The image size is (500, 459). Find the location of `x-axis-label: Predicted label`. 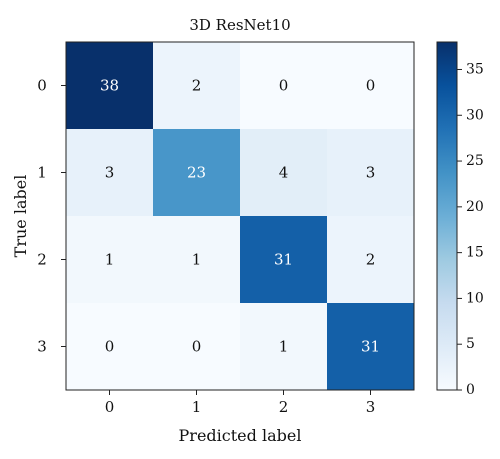

x-axis-label: Predicted label is located at coordinates (240, 435).